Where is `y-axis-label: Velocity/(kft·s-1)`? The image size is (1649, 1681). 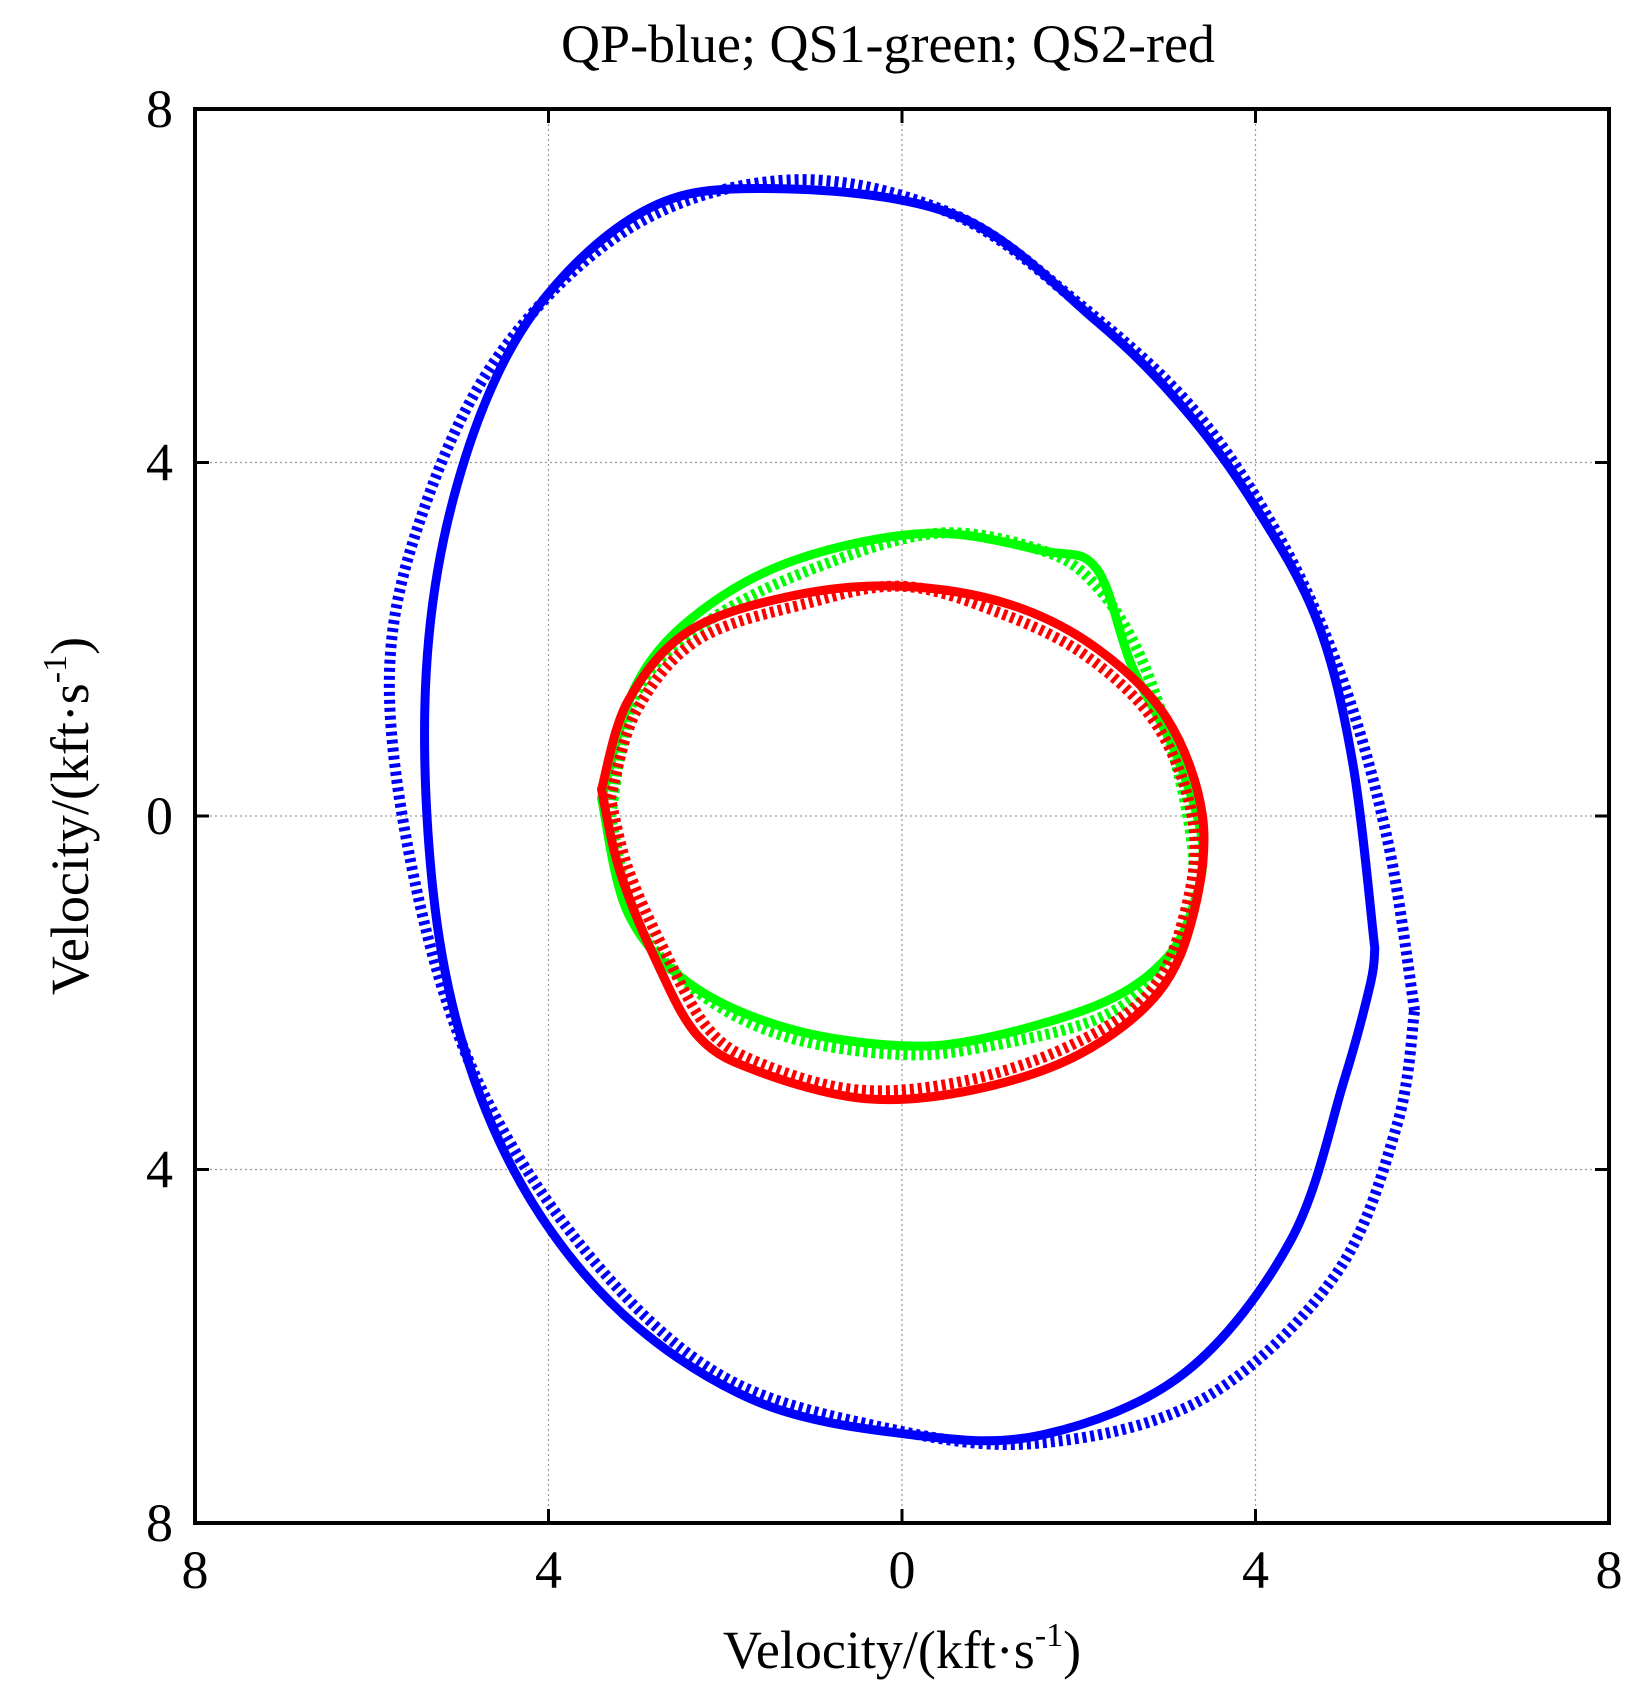 y-axis-label: Velocity/(kft·s-1) is located at coordinates (68, 816).